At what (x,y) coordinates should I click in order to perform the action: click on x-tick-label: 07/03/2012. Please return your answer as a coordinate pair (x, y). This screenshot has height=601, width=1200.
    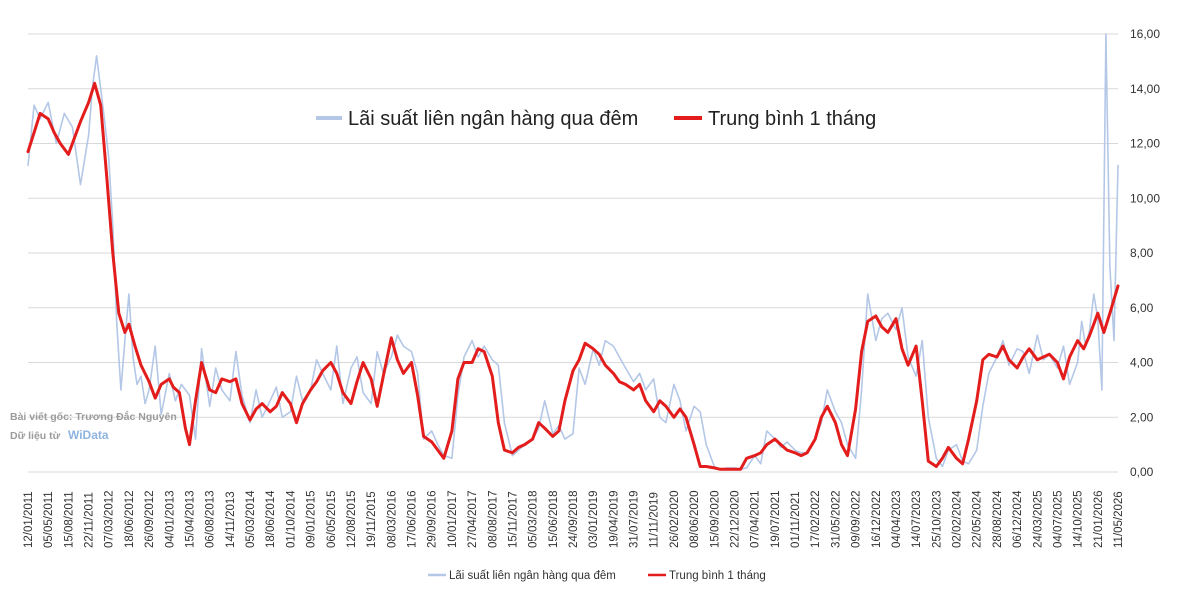
    Looking at the image, I should click on (110, 519).